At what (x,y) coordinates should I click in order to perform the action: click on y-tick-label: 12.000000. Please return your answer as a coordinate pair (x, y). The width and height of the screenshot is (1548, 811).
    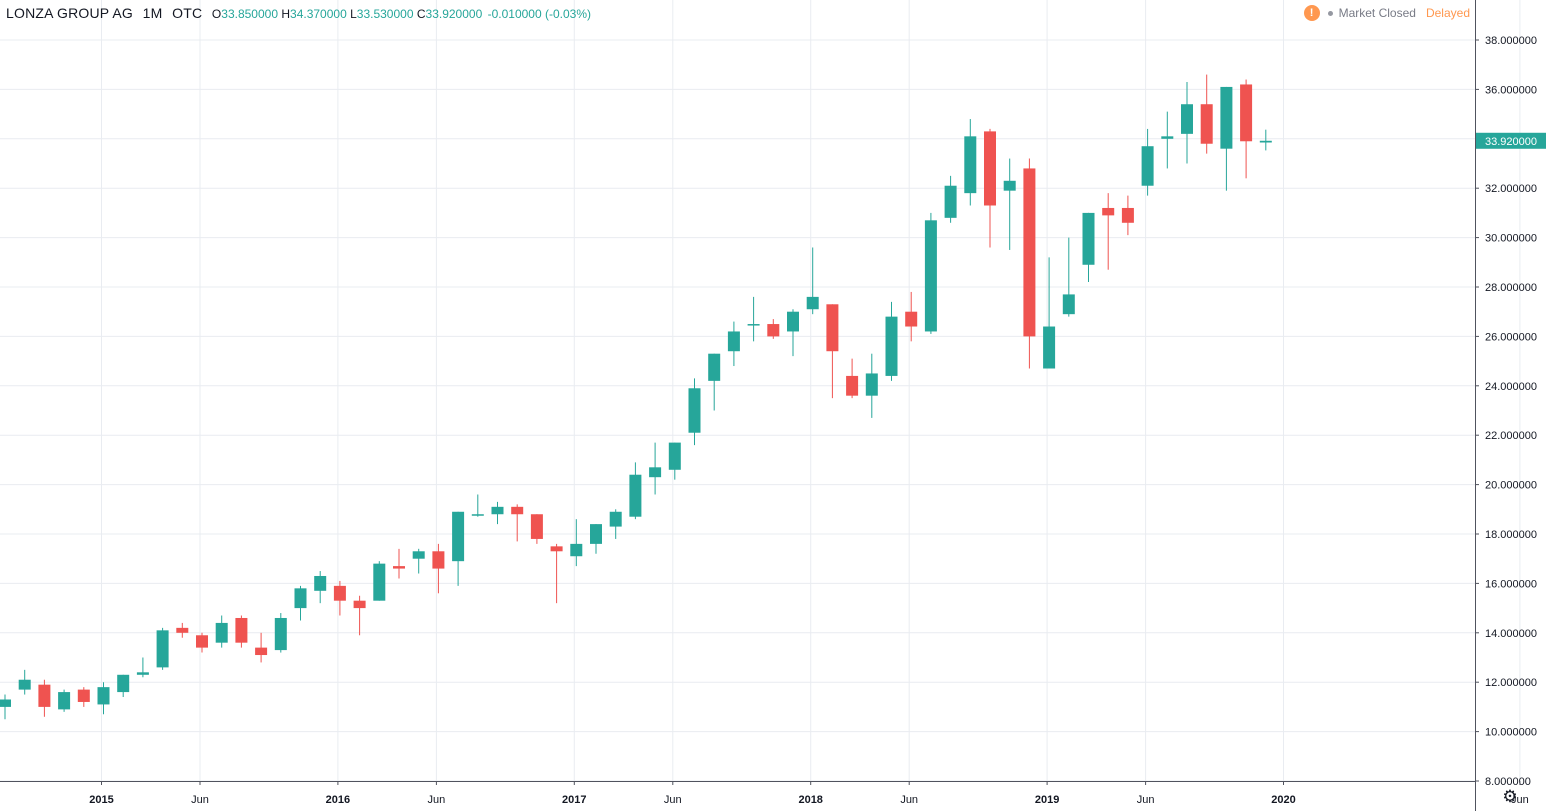
    Looking at the image, I should click on (1511, 683).